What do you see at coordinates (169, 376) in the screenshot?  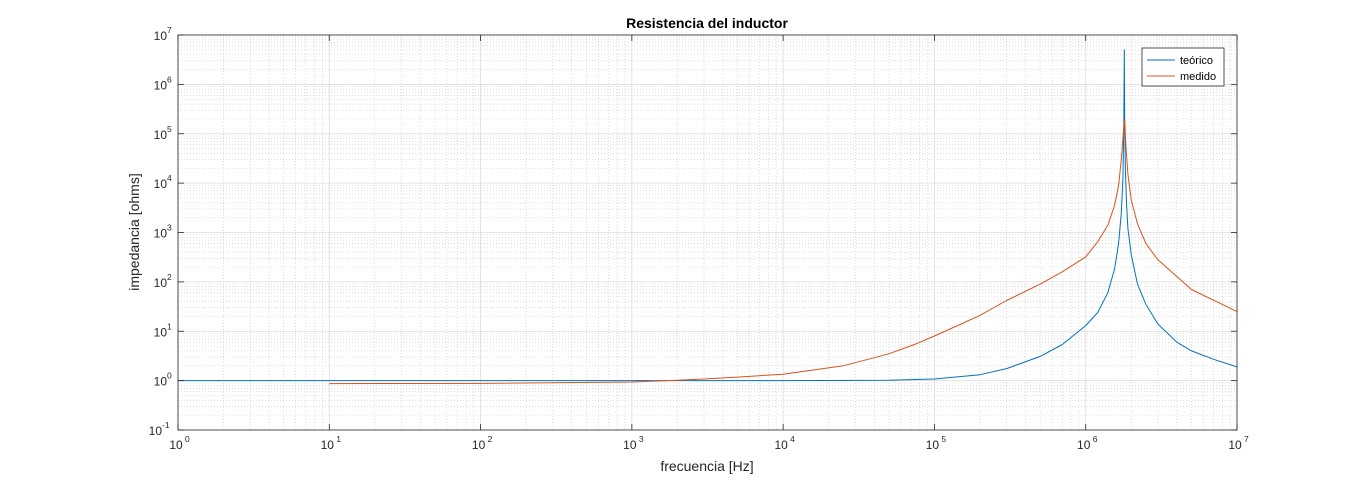 I see `y-tick-exponent: 0` at bounding box center [169, 376].